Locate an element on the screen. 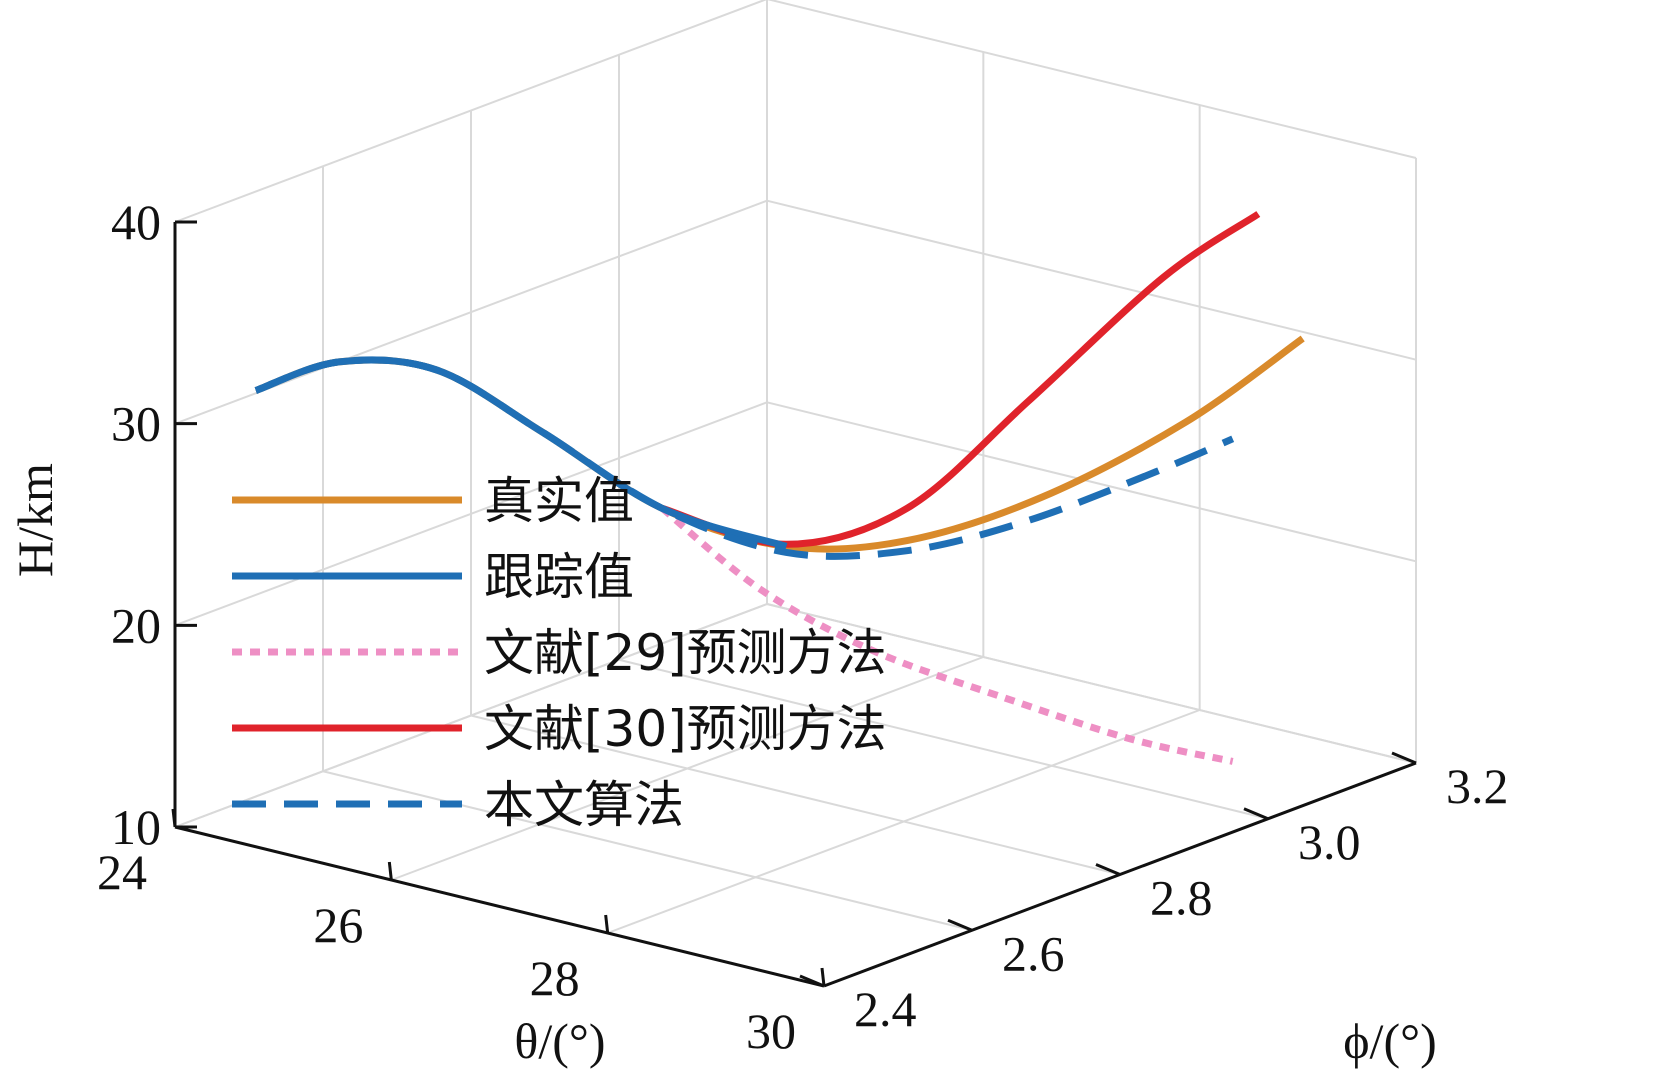  legend-label-3: 文献[29]预测方法 is located at coordinates (685, 653).